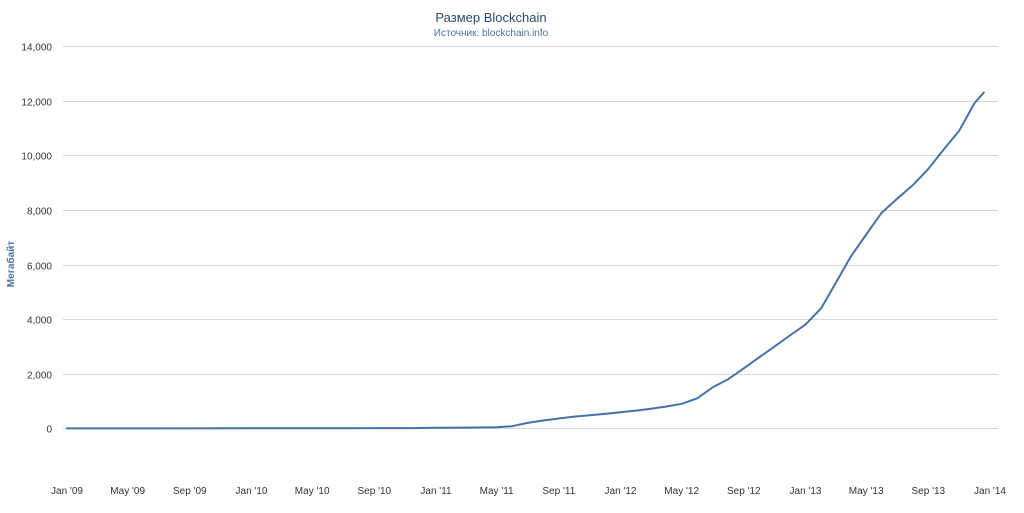 The width and height of the screenshot is (1024, 513). Describe the element at coordinates (39, 212) in the screenshot. I see `y-tick-label: 8,000` at that location.